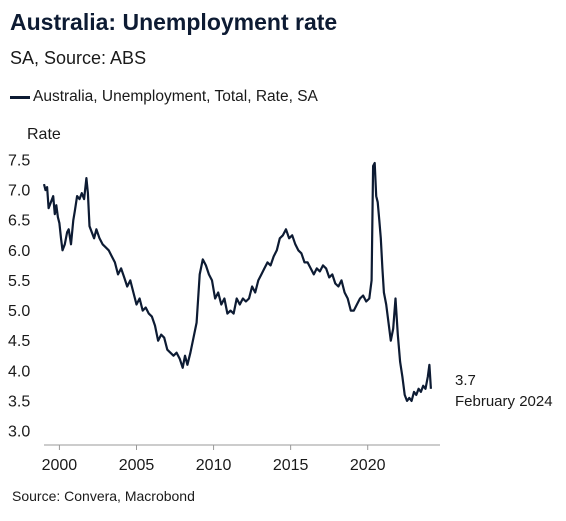 The width and height of the screenshot is (566, 521). I want to click on legend-label: Australia, Unemployment, Total, Rate, SA, so click(175, 96).